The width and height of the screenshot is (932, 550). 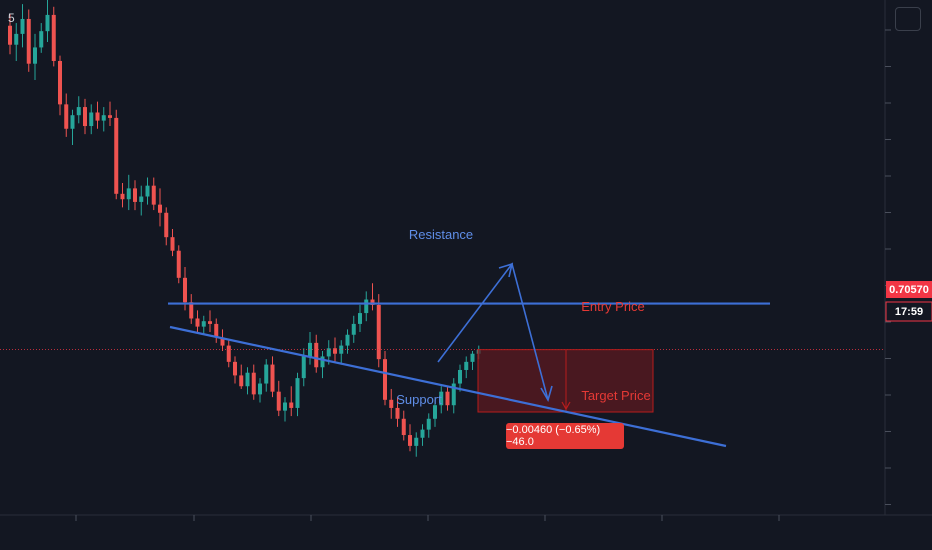 I want to click on countdown-tag, so click(x=908, y=311).